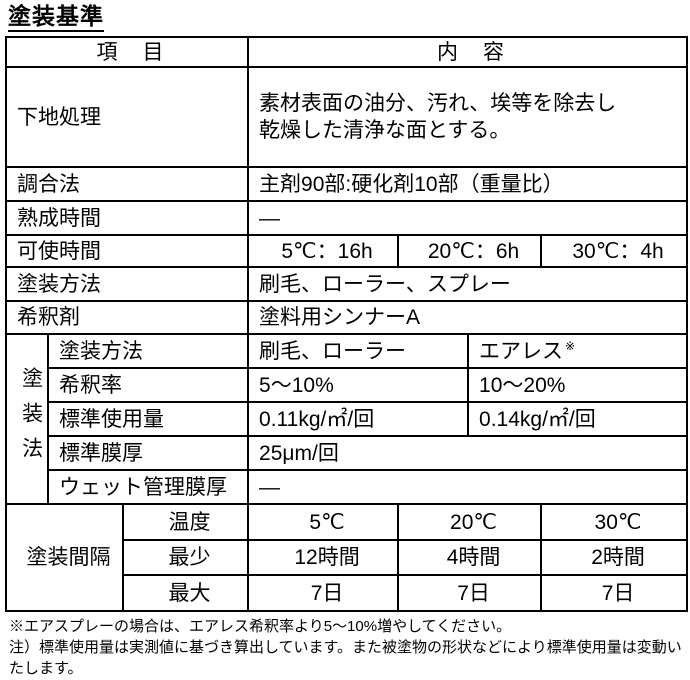 This screenshot has height=680, width=690. I want to click on label-thinner: 希釈剤, so click(127, 318).